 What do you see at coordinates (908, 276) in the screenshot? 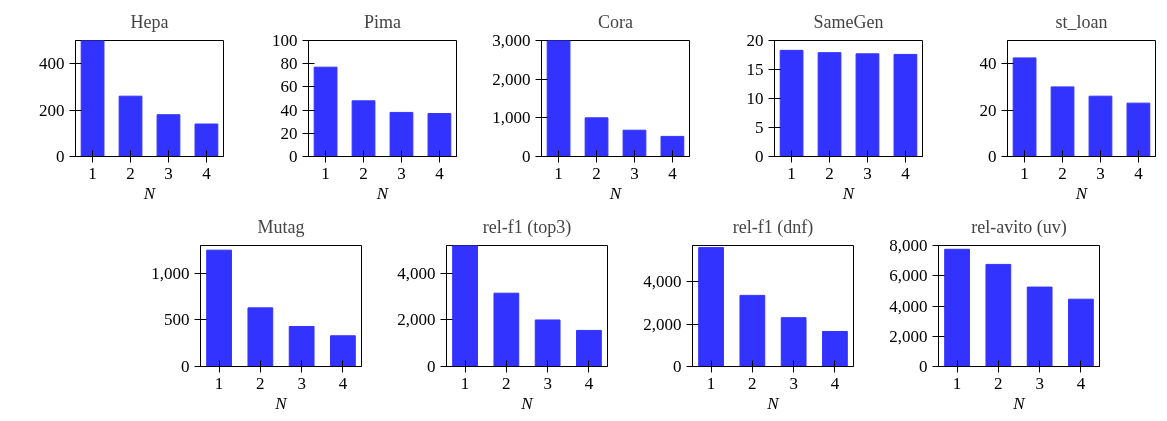
I see `y-tick-label: 6,000` at bounding box center [908, 276].